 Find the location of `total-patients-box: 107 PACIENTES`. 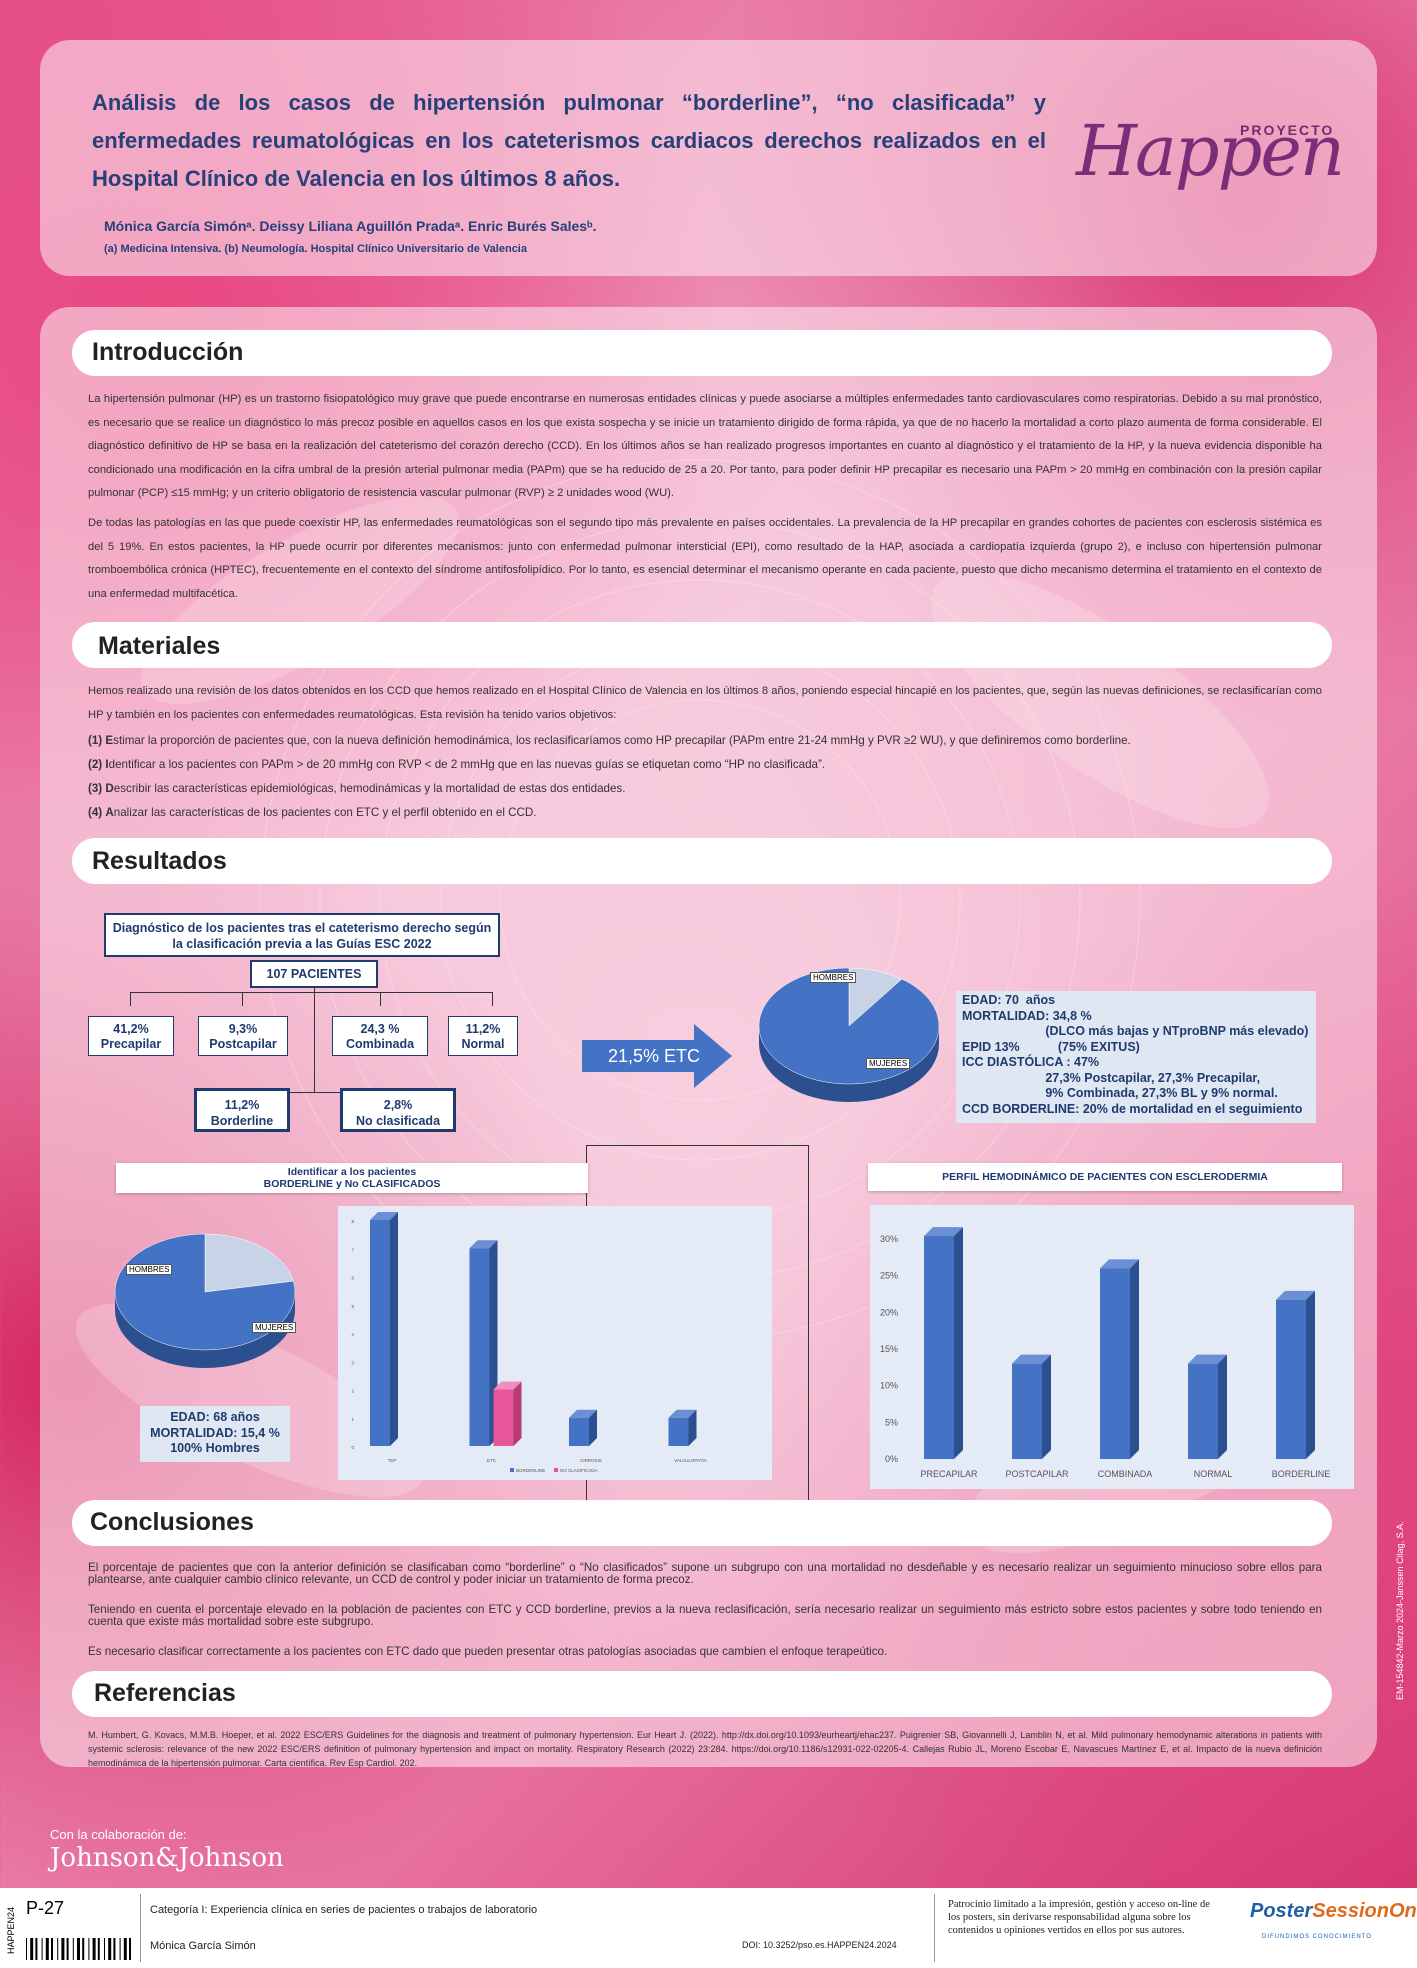

total-patients-box: 107 PACIENTES is located at coordinates (314, 974).